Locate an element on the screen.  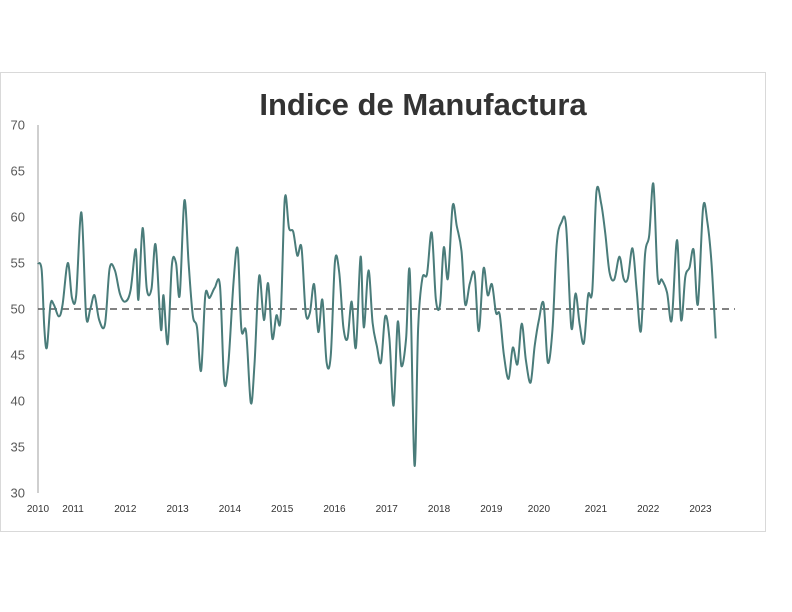
x-tick-label: 2016 is located at coordinates (334, 509).